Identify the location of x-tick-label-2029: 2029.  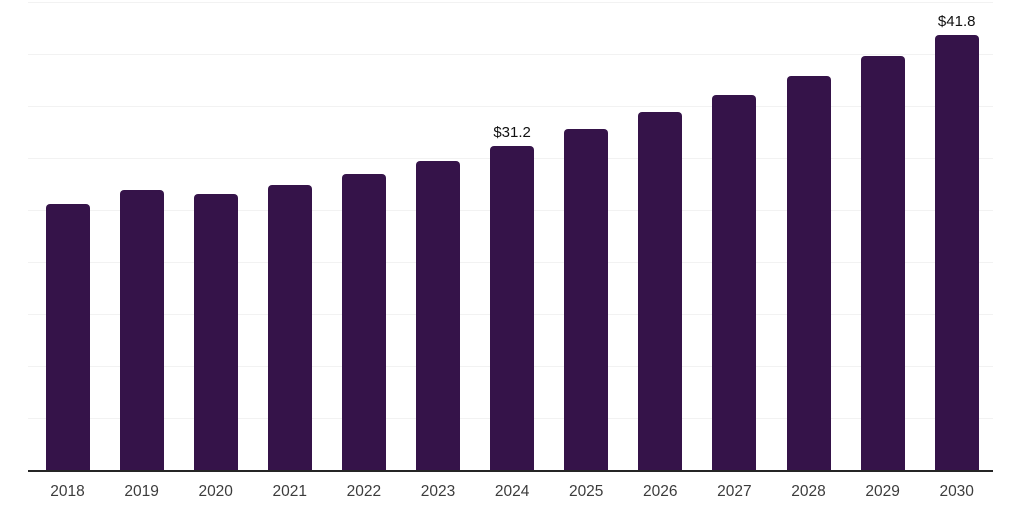
(882, 491).